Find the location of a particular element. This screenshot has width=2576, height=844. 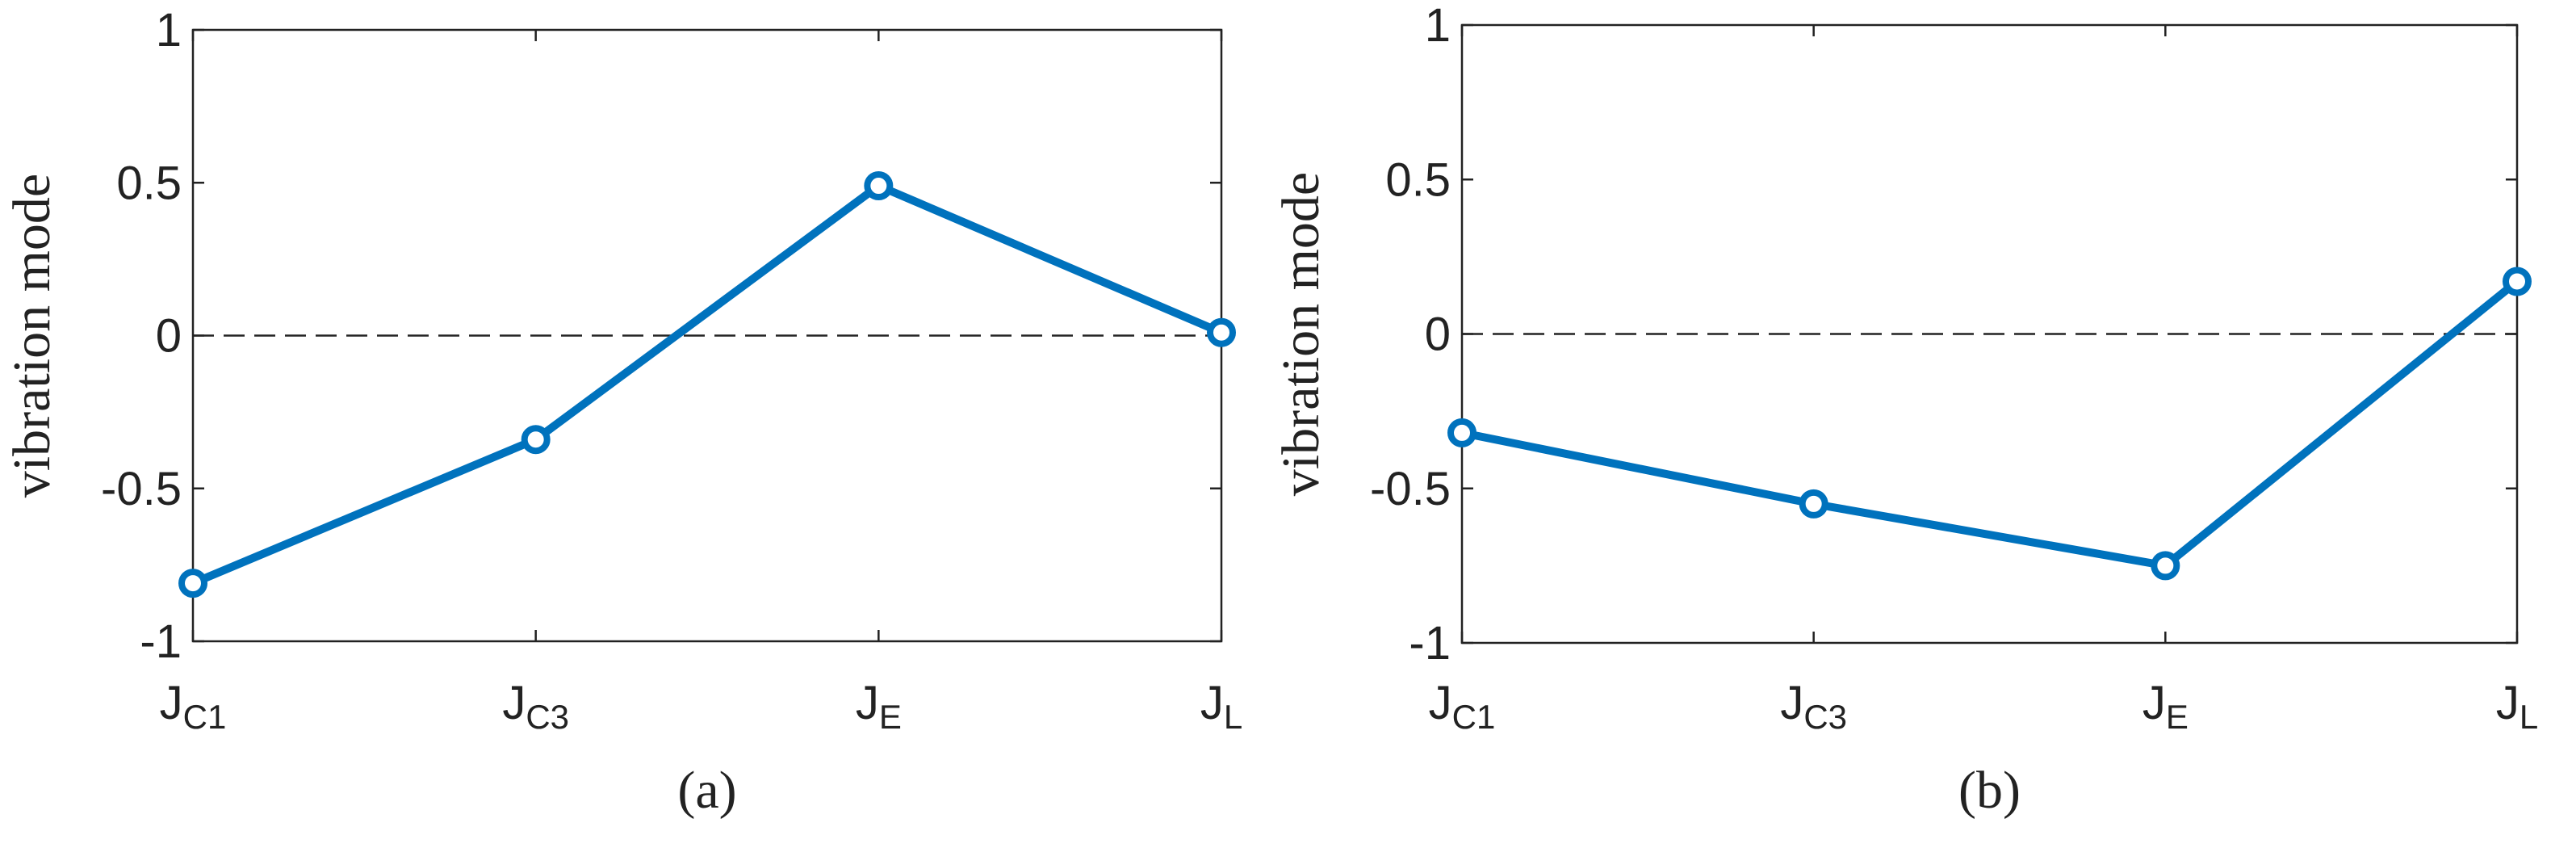

panel-label: (a) is located at coordinates (706, 790).